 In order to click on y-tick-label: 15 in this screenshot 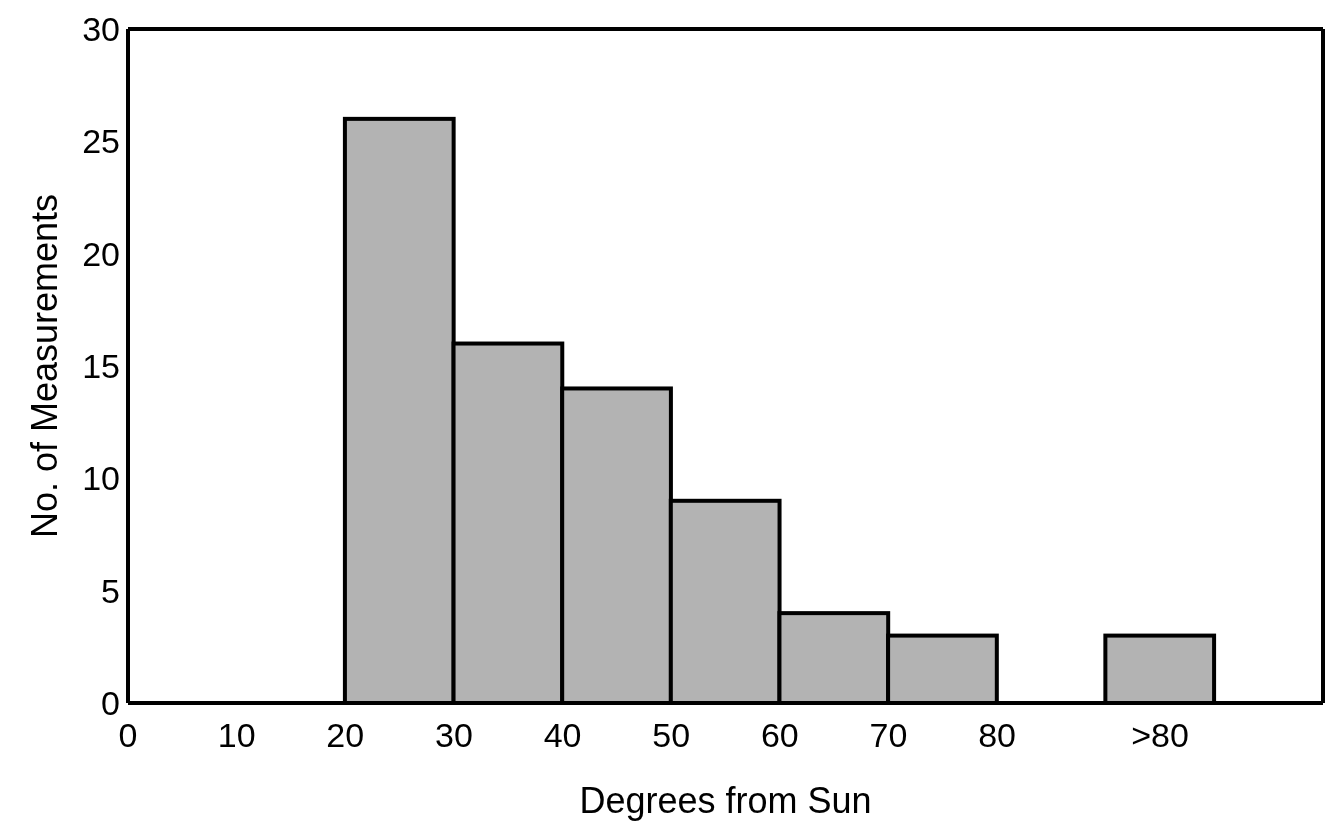, I will do `click(101, 366)`.